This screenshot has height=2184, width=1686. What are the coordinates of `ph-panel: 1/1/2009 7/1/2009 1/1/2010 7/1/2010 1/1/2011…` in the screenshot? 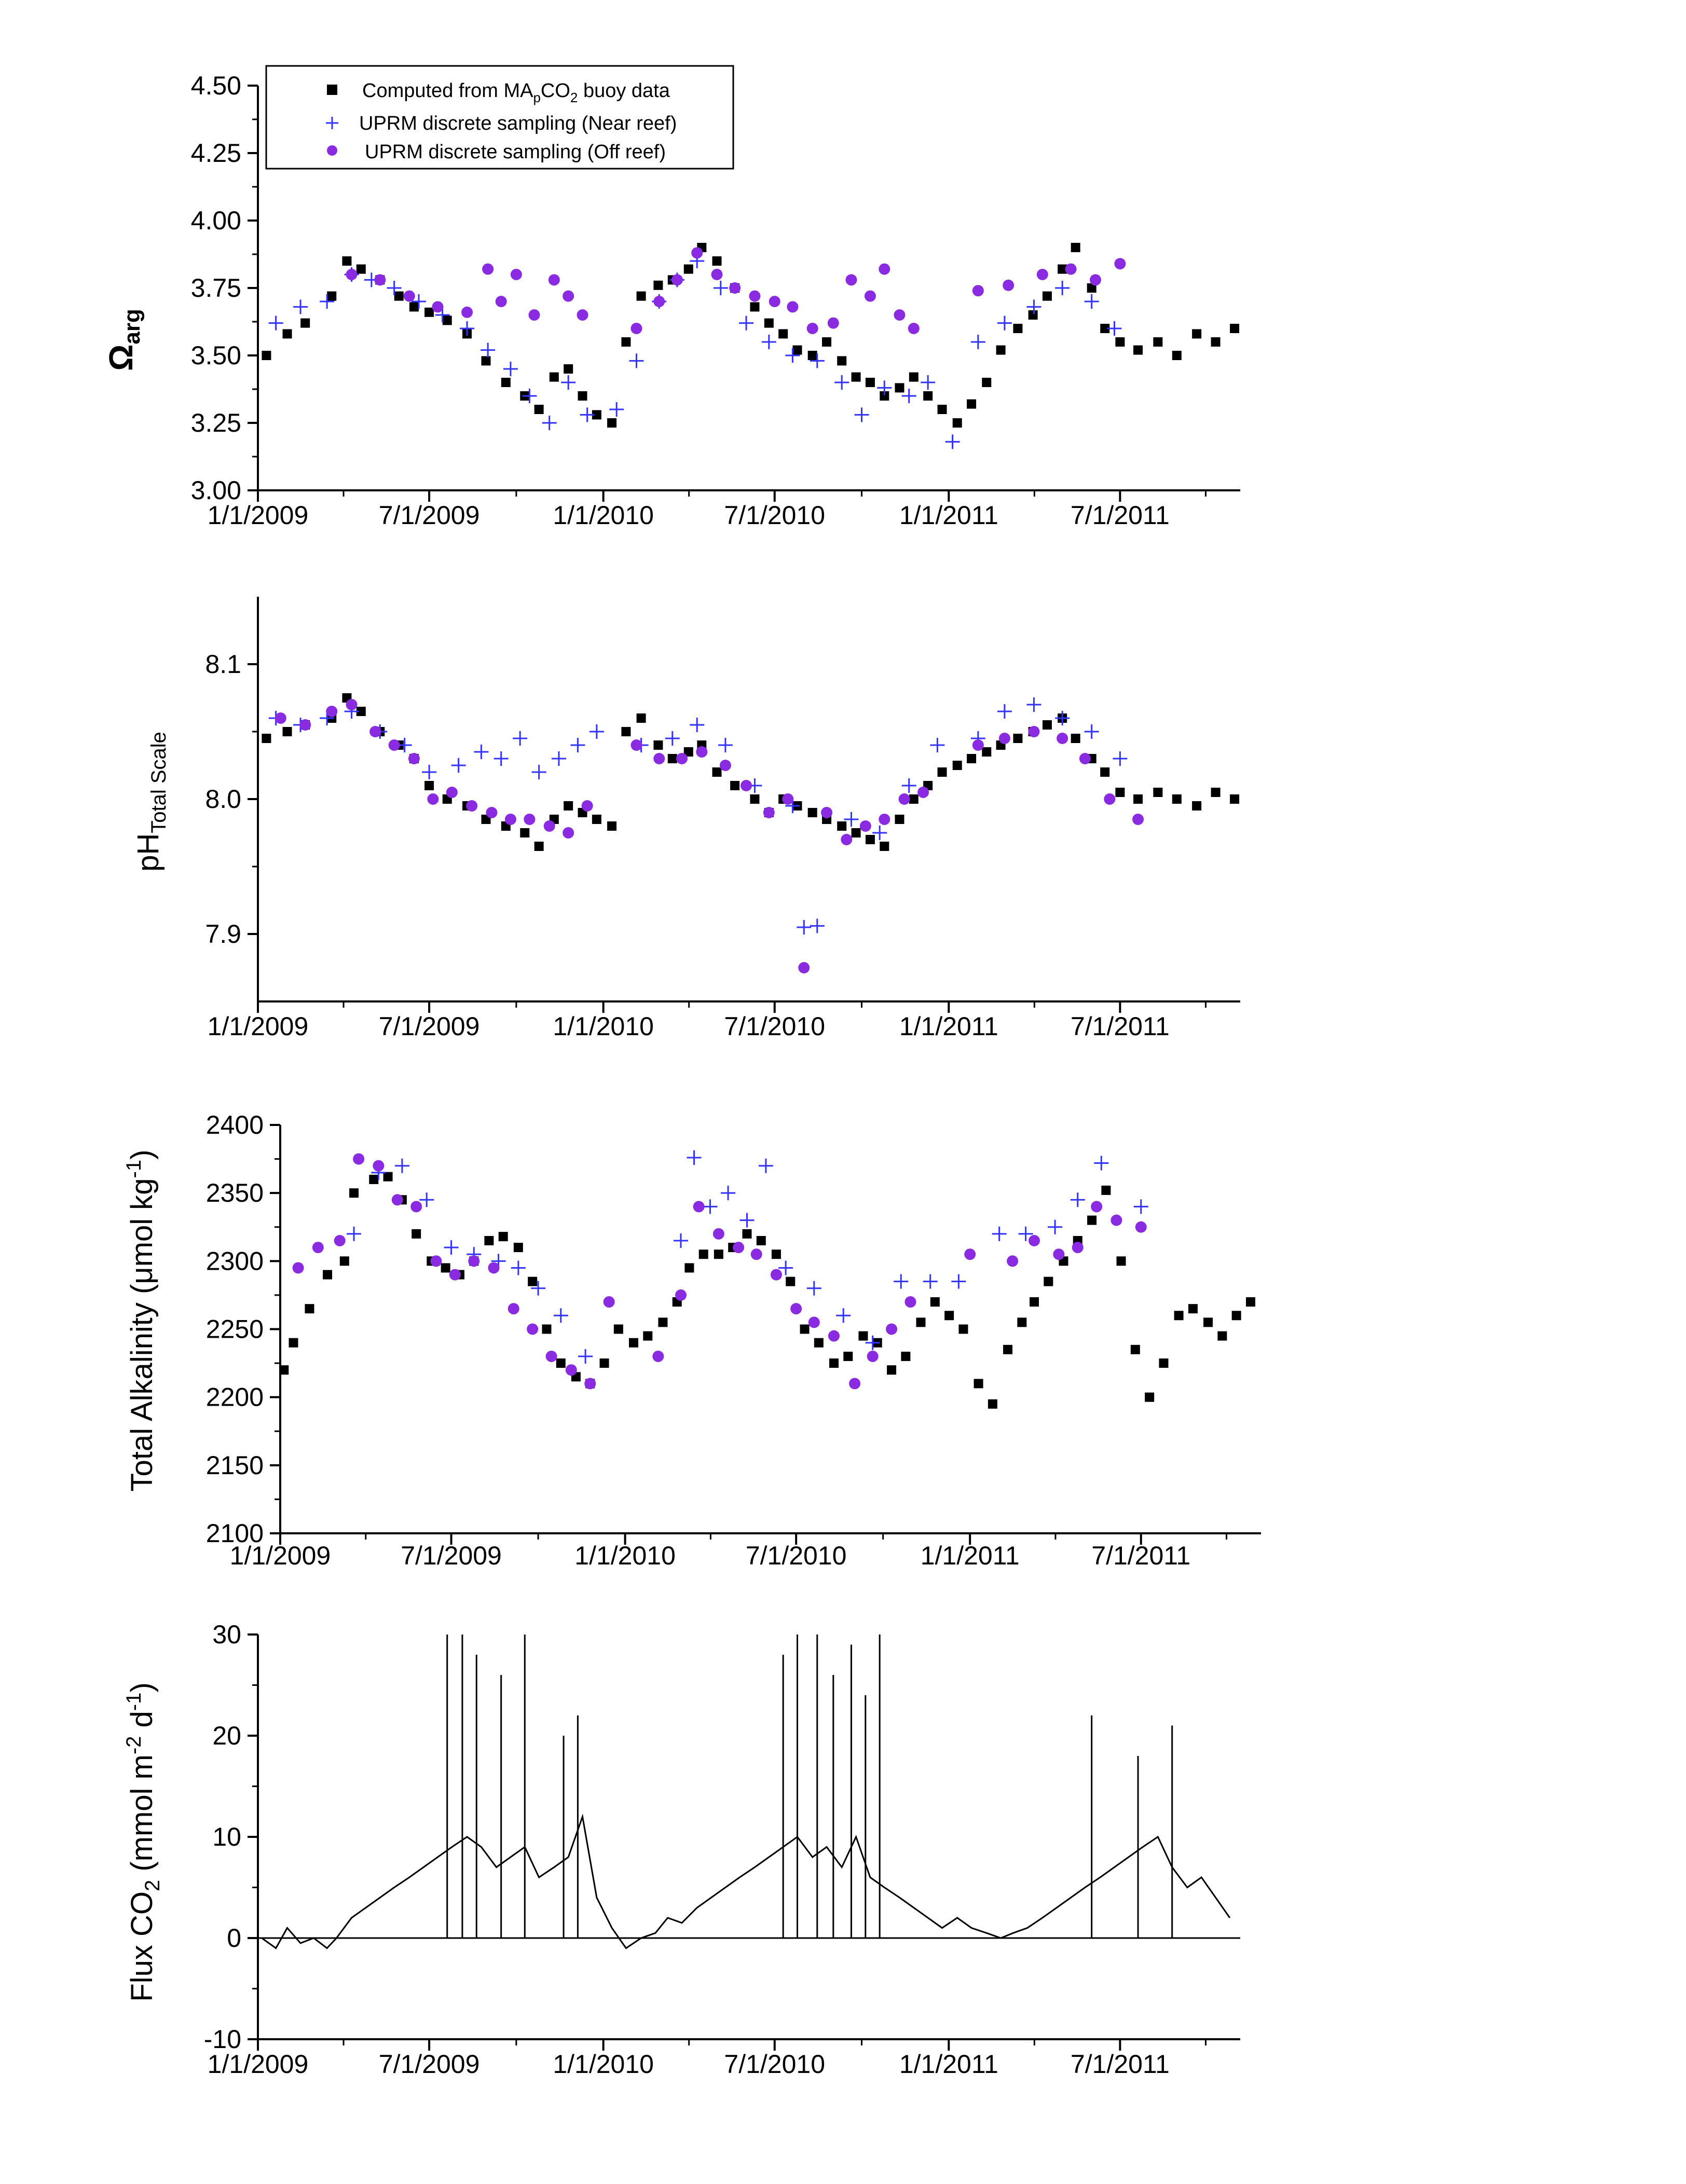 It's located at (685, 819).